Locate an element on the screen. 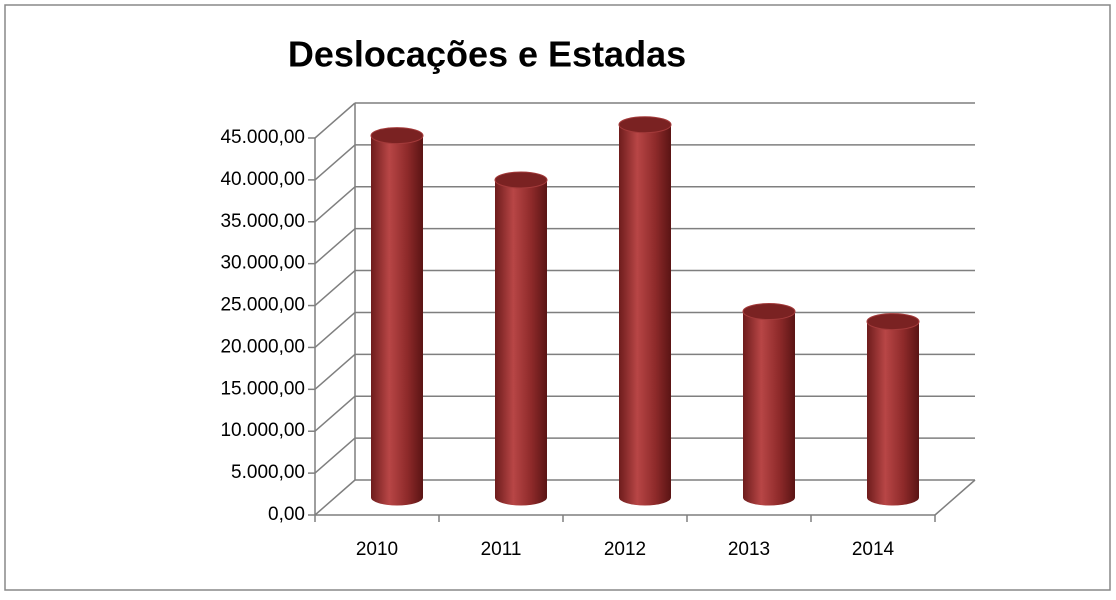 This screenshot has width=1116, height=600. y-tick-label: 5.000,00 is located at coordinates (268, 472).